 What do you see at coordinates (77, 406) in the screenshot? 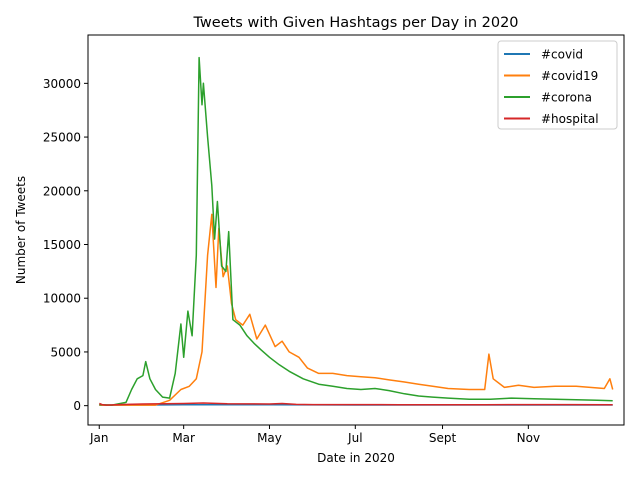
I see `y-tick-label: 0` at bounding box center [77, 406].